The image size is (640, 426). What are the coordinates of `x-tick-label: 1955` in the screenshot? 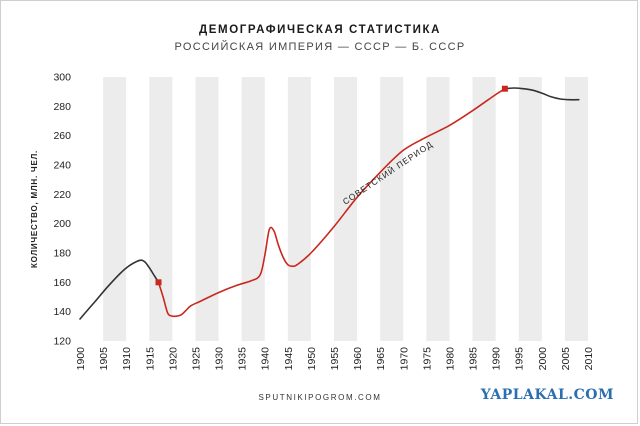 It's located at (335, 359).